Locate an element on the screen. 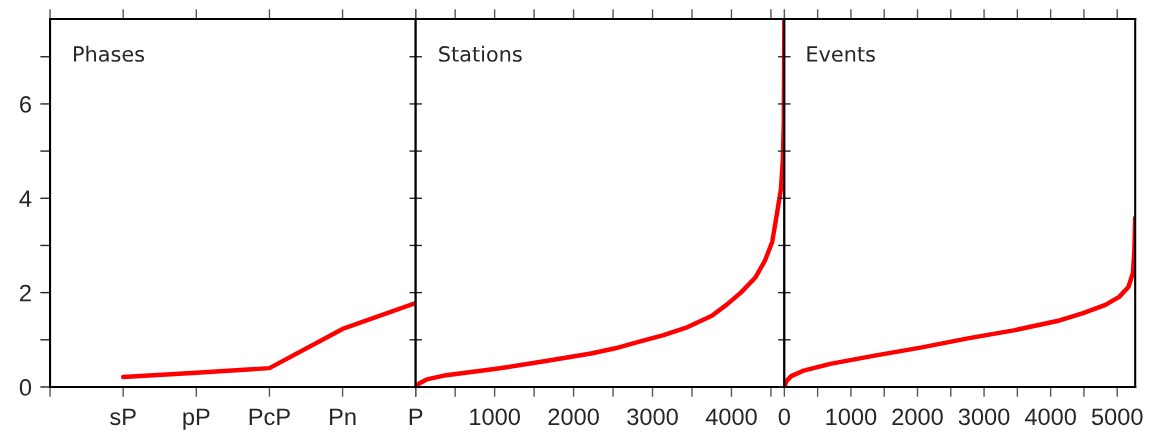 This screenshot has width=1156, height=439. x-tick-label: PcP is located at coordinates (269, 417).